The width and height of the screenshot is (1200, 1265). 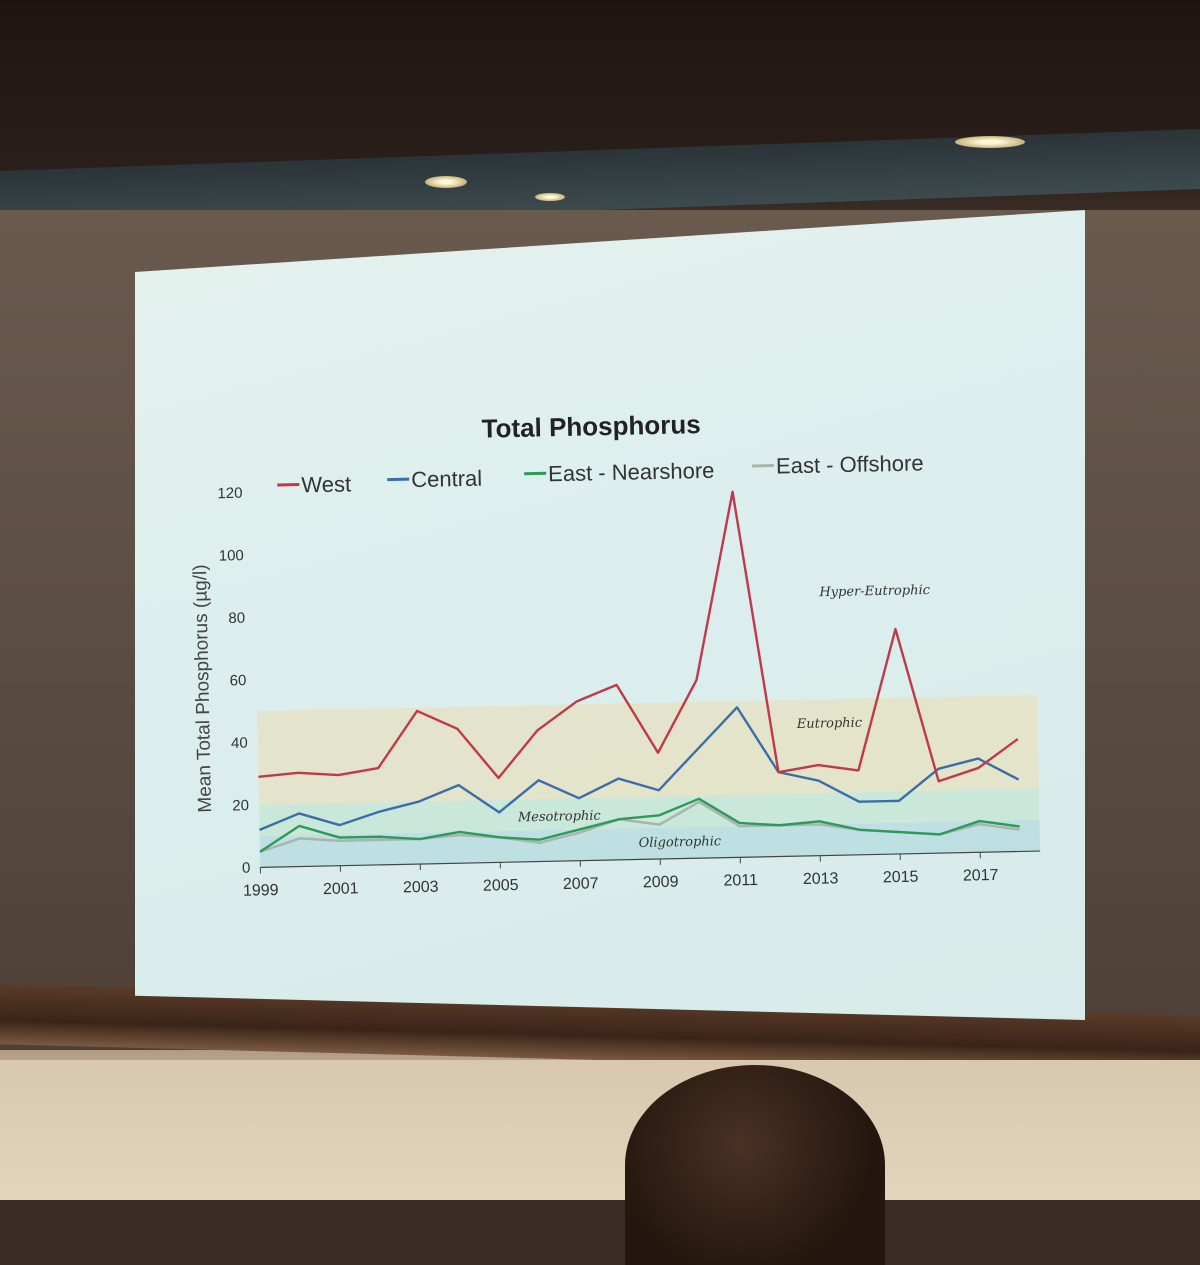 What do you see at coordinates (874, 591) in the screenshot?
I see `band-label-hyper-eutrophic: Hyper-Eutrophic` at bounding box center [874, 591].